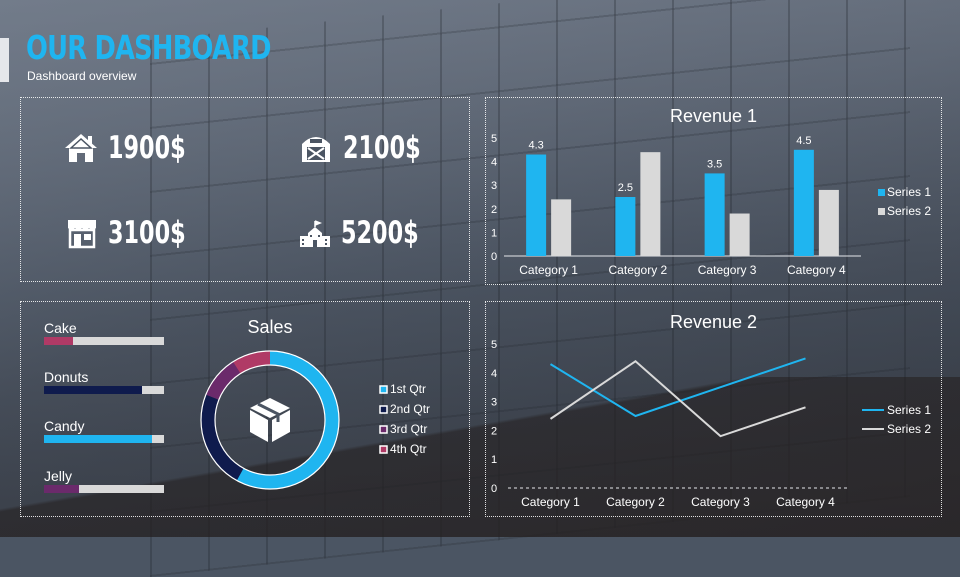 The image size is (960, 577). Describe the element at coordinates (58, 476) in the screenshot. I see `product-label: Jelly` at that location.